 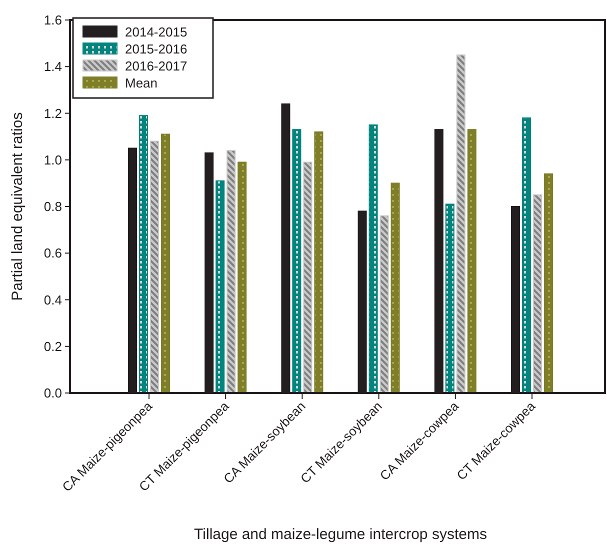 What do you see at coordinates (53, 20) in the screenshot?
I see `y-tick-label: 1.6` at bounding box center [53, 20].